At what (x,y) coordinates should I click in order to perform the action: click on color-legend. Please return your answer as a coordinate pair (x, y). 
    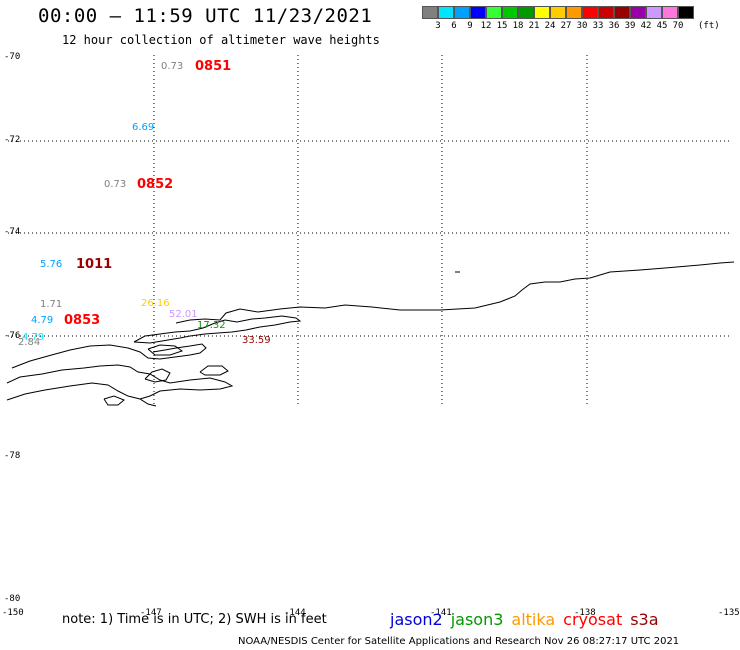
    Looking at the image, I should click on (558, 12).